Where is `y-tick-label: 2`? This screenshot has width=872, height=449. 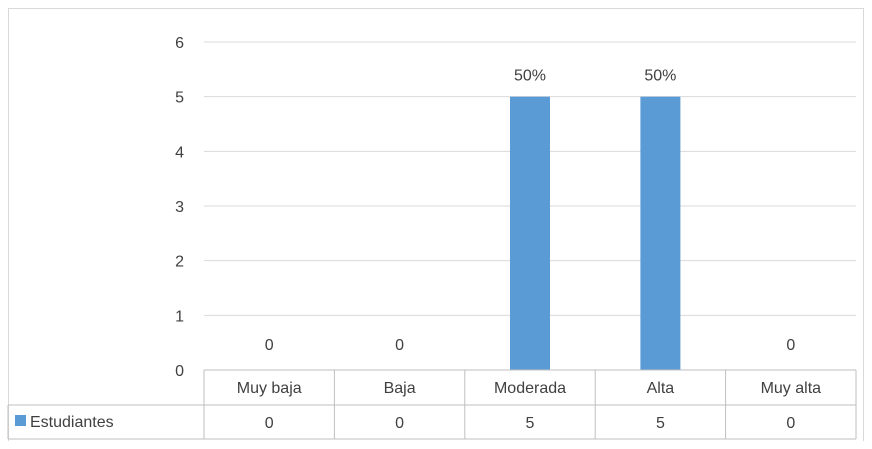
y-tick-label: 2 is located at coordinates (179, 262).